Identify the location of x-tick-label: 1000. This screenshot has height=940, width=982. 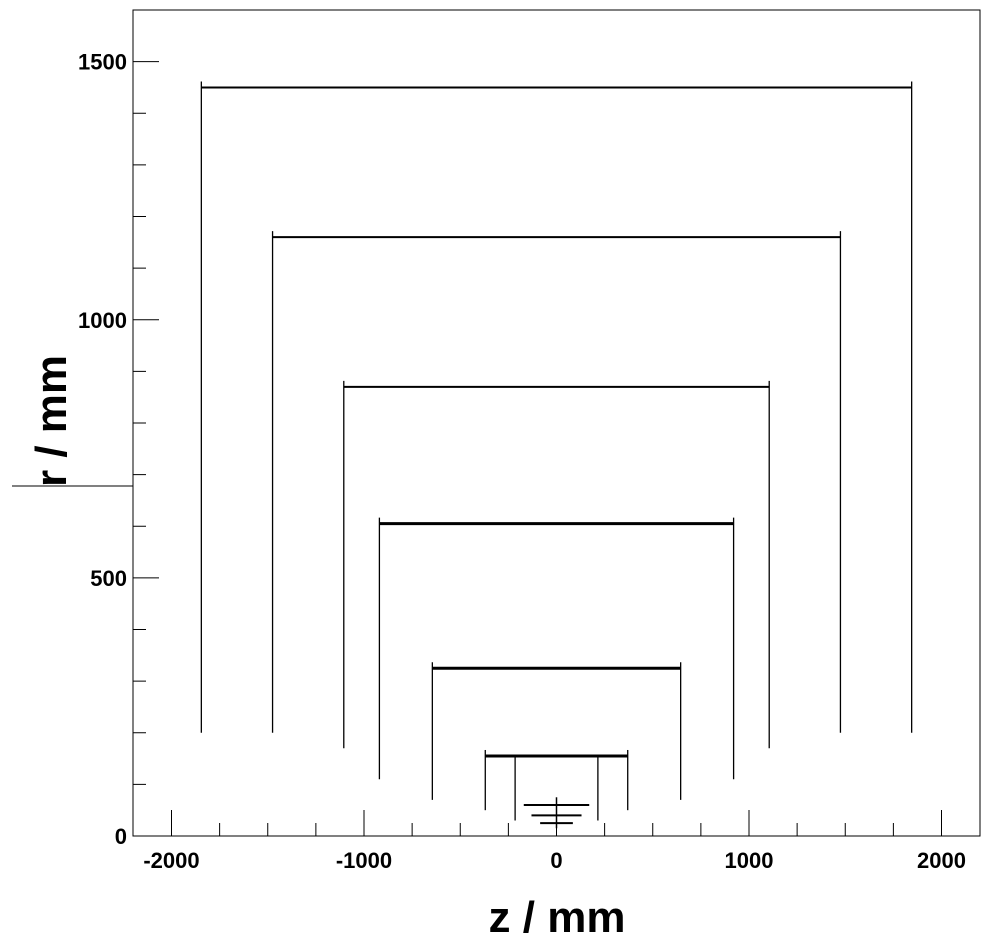
(749, 860).